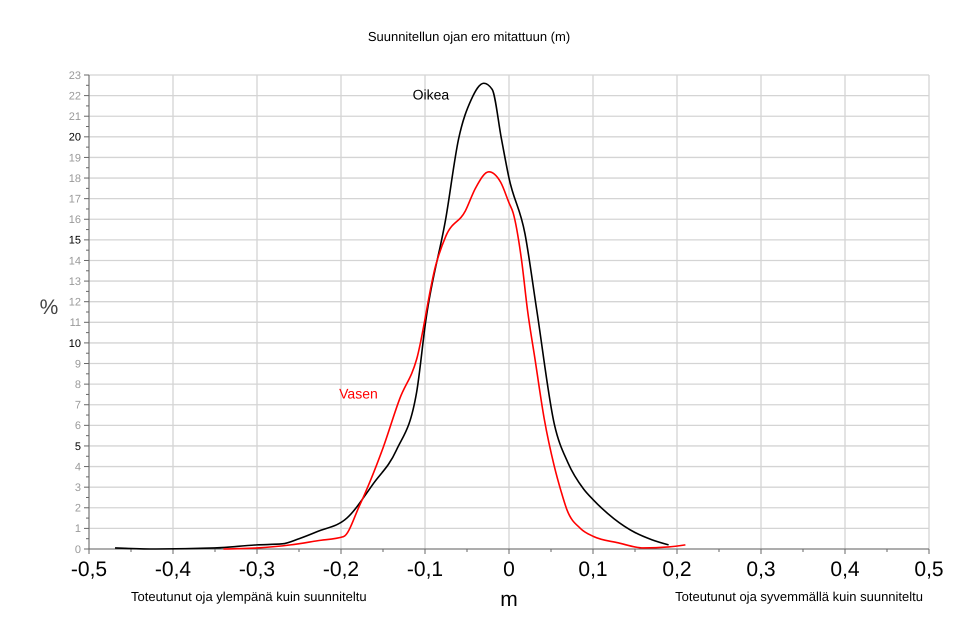  What do you see at coordinates (77, 550) in the screenshot?
I see `y-tick-label: 0` at bounding box center [77, 550].